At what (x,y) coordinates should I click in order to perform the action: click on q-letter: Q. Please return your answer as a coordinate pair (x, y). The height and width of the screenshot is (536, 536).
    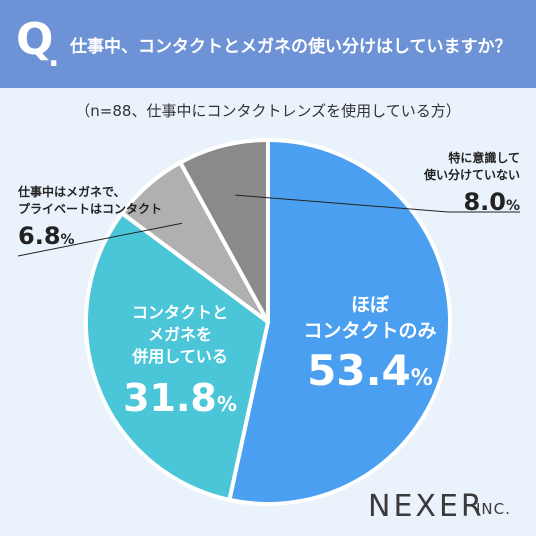
    Looking at the image, I should click on (35, 39).